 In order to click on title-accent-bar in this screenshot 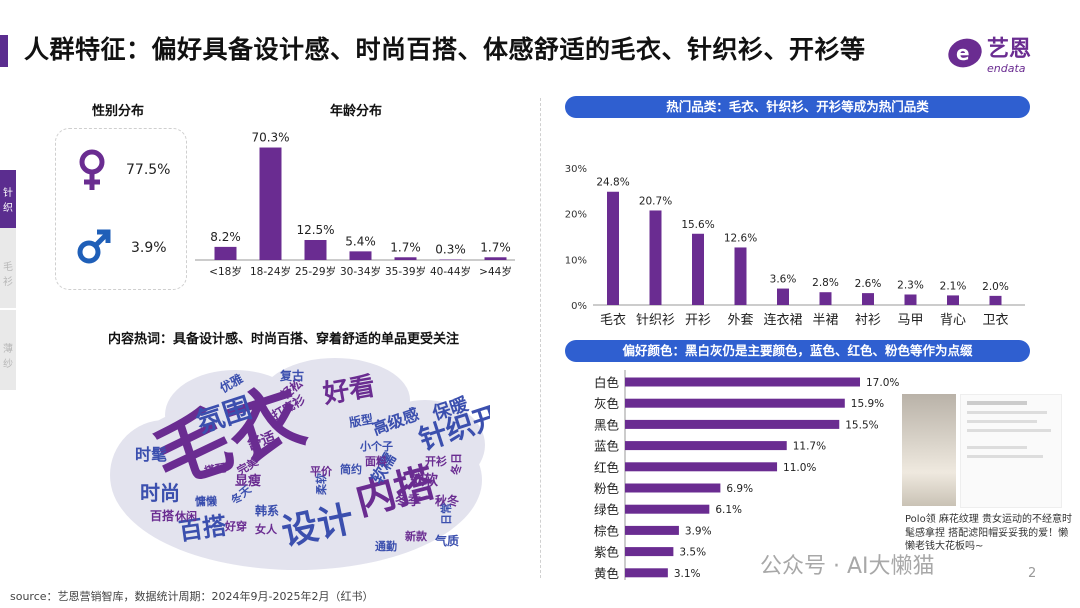, I will do `click(4, 51)`.